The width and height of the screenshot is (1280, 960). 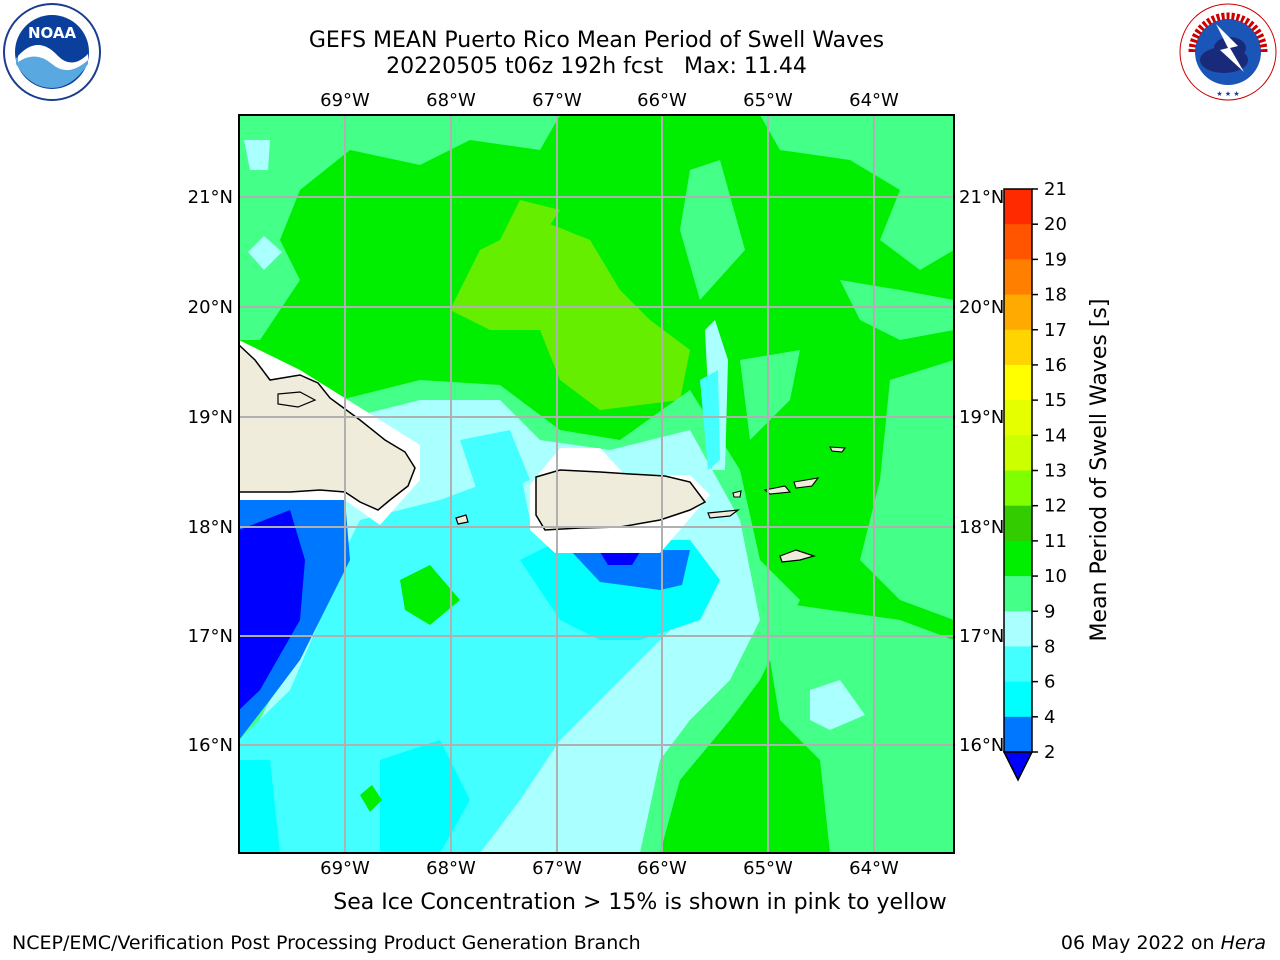 What do you see at coordinates (609, 100) in the screenshot?
I see `lon-labels-top: 69°W 68°W 67°W 66°W 65°W 64°W` at bounding box center [609, 100].